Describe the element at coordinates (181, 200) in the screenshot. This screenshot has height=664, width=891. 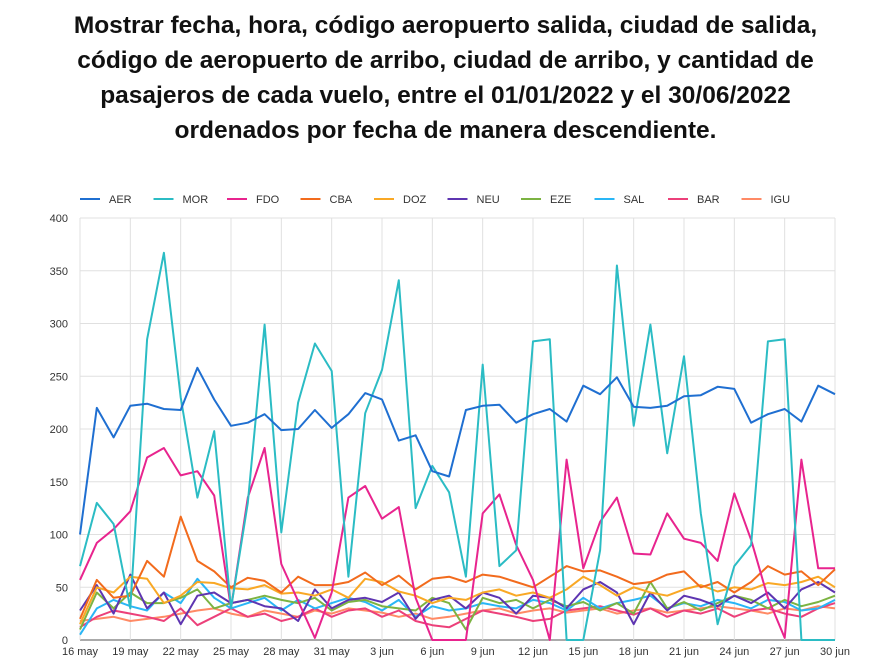
I see `legend-item-mor: MOR` at that location.